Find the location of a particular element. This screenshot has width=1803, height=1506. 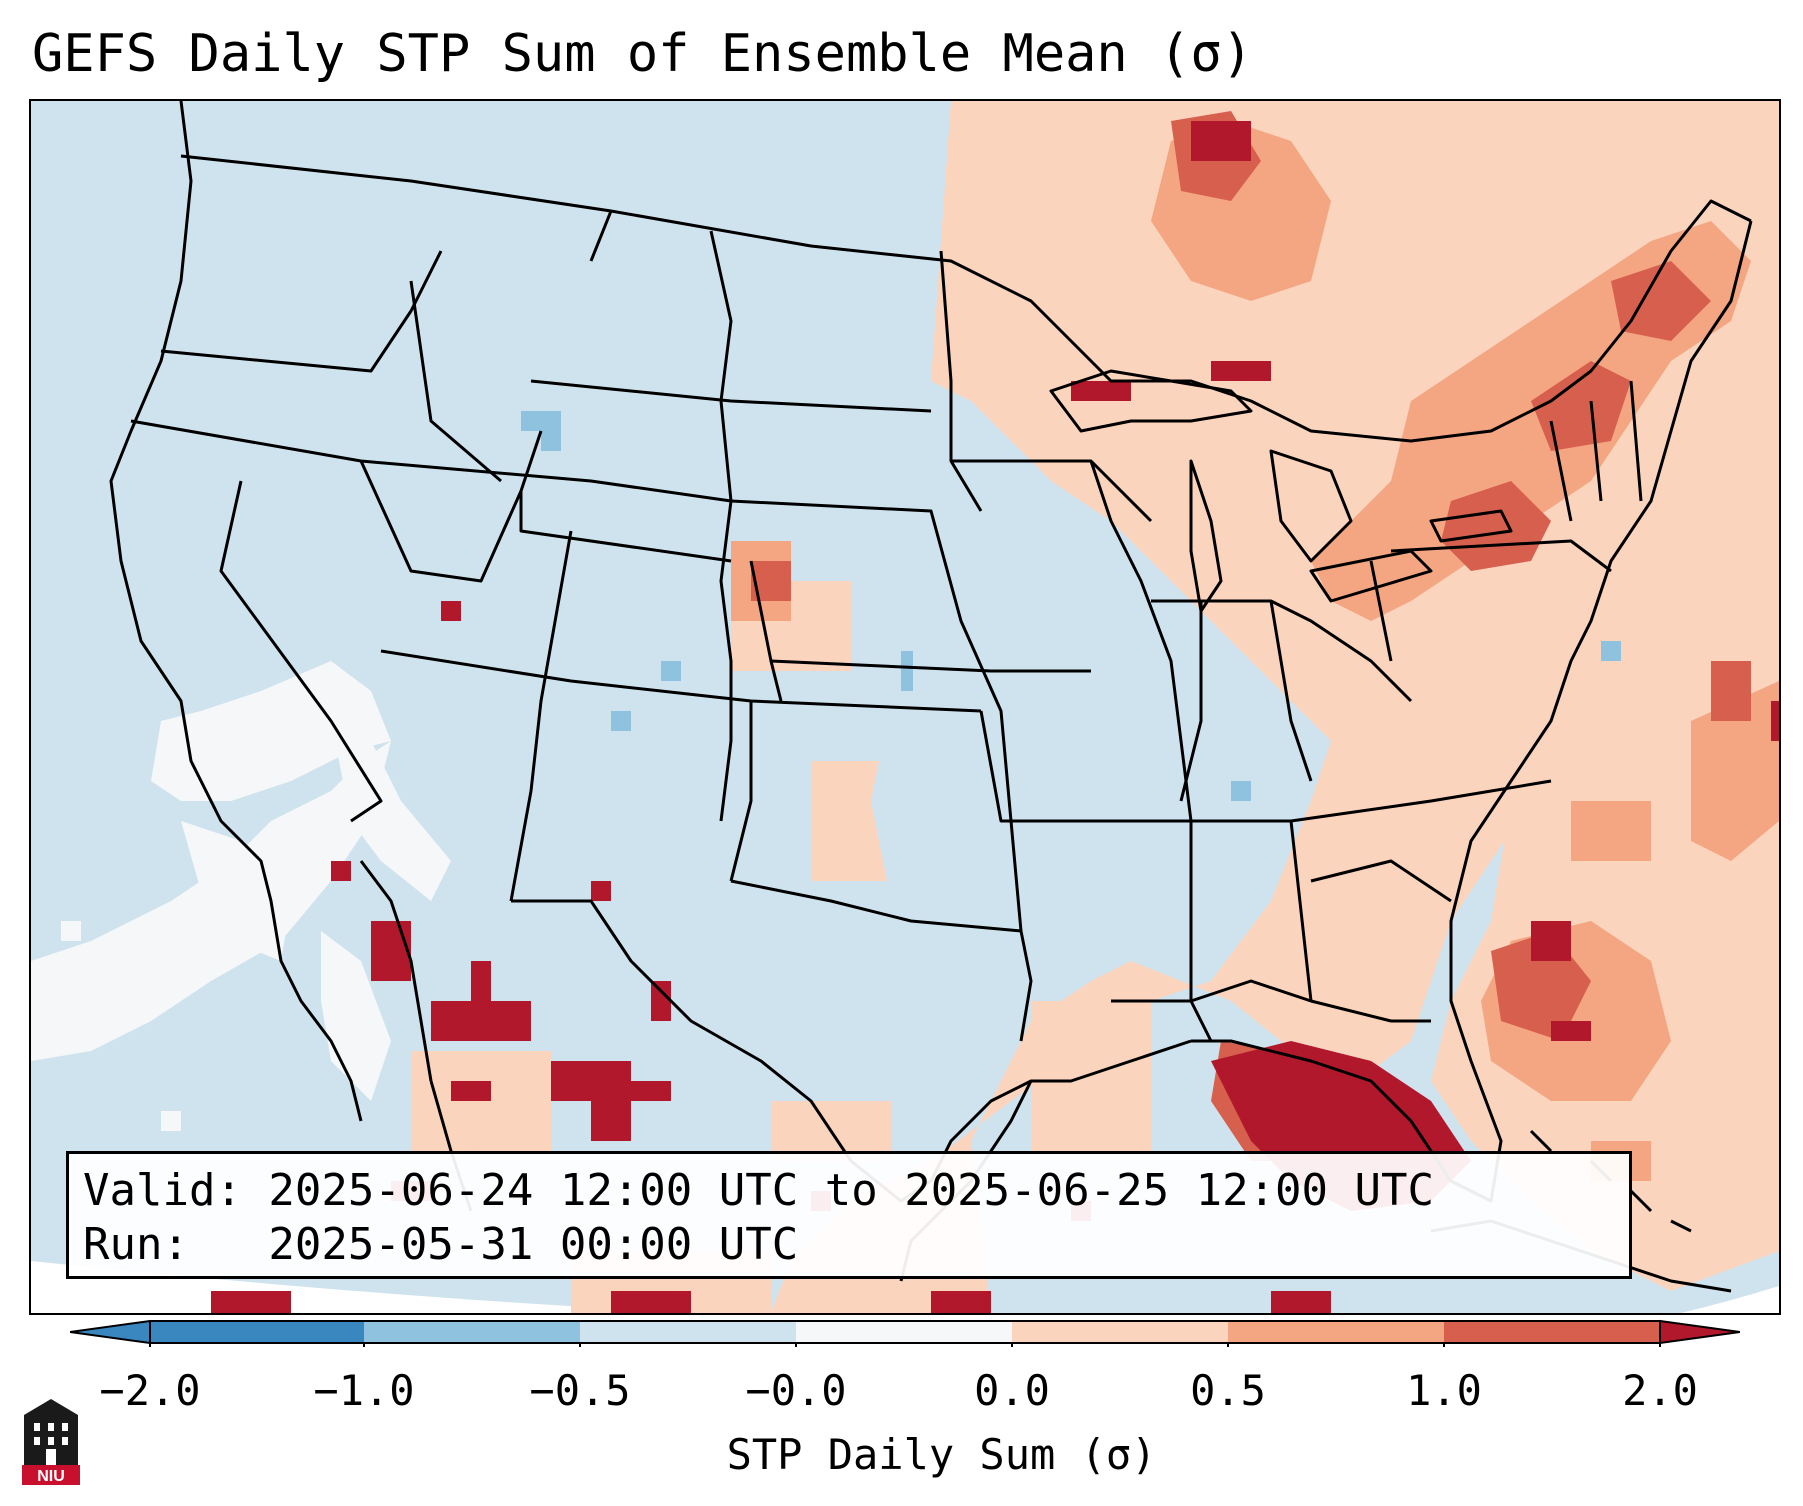

colorbar-label: STP Daily Sum (σ) is located at coordinates (941, 1454).